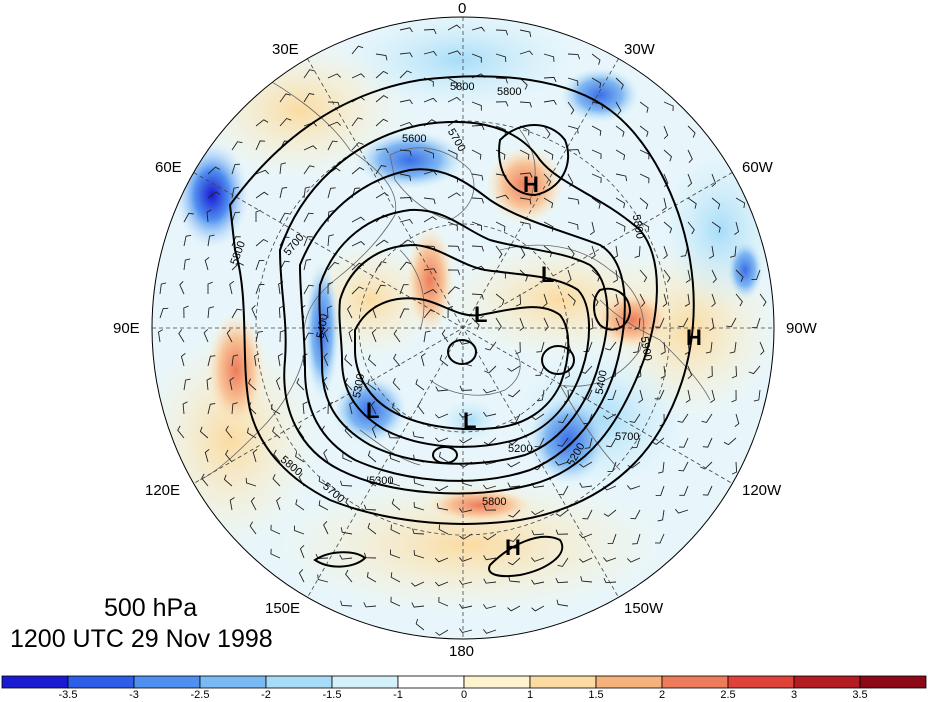 The height and width of the screenshot is (702, 928). Describe the element at coordinates (860, 695) in the screenshot. I see `colorbar-tick-label: 3.5` at that location.